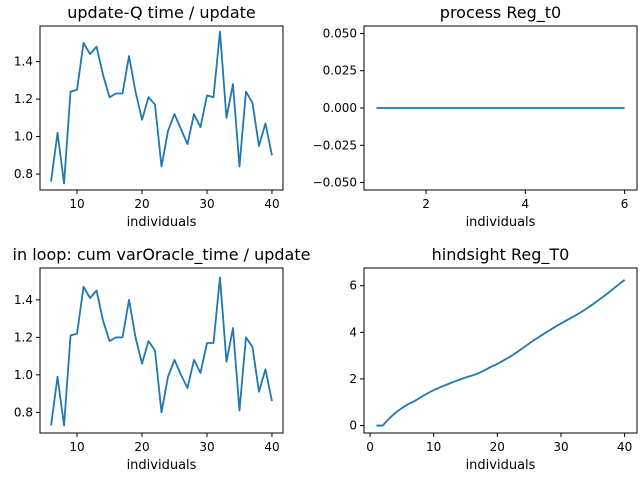 The width and height of the screenshot is (640, 480). I want to click on chart-1-ytick-label-2: 1.2, so click(23, 99).